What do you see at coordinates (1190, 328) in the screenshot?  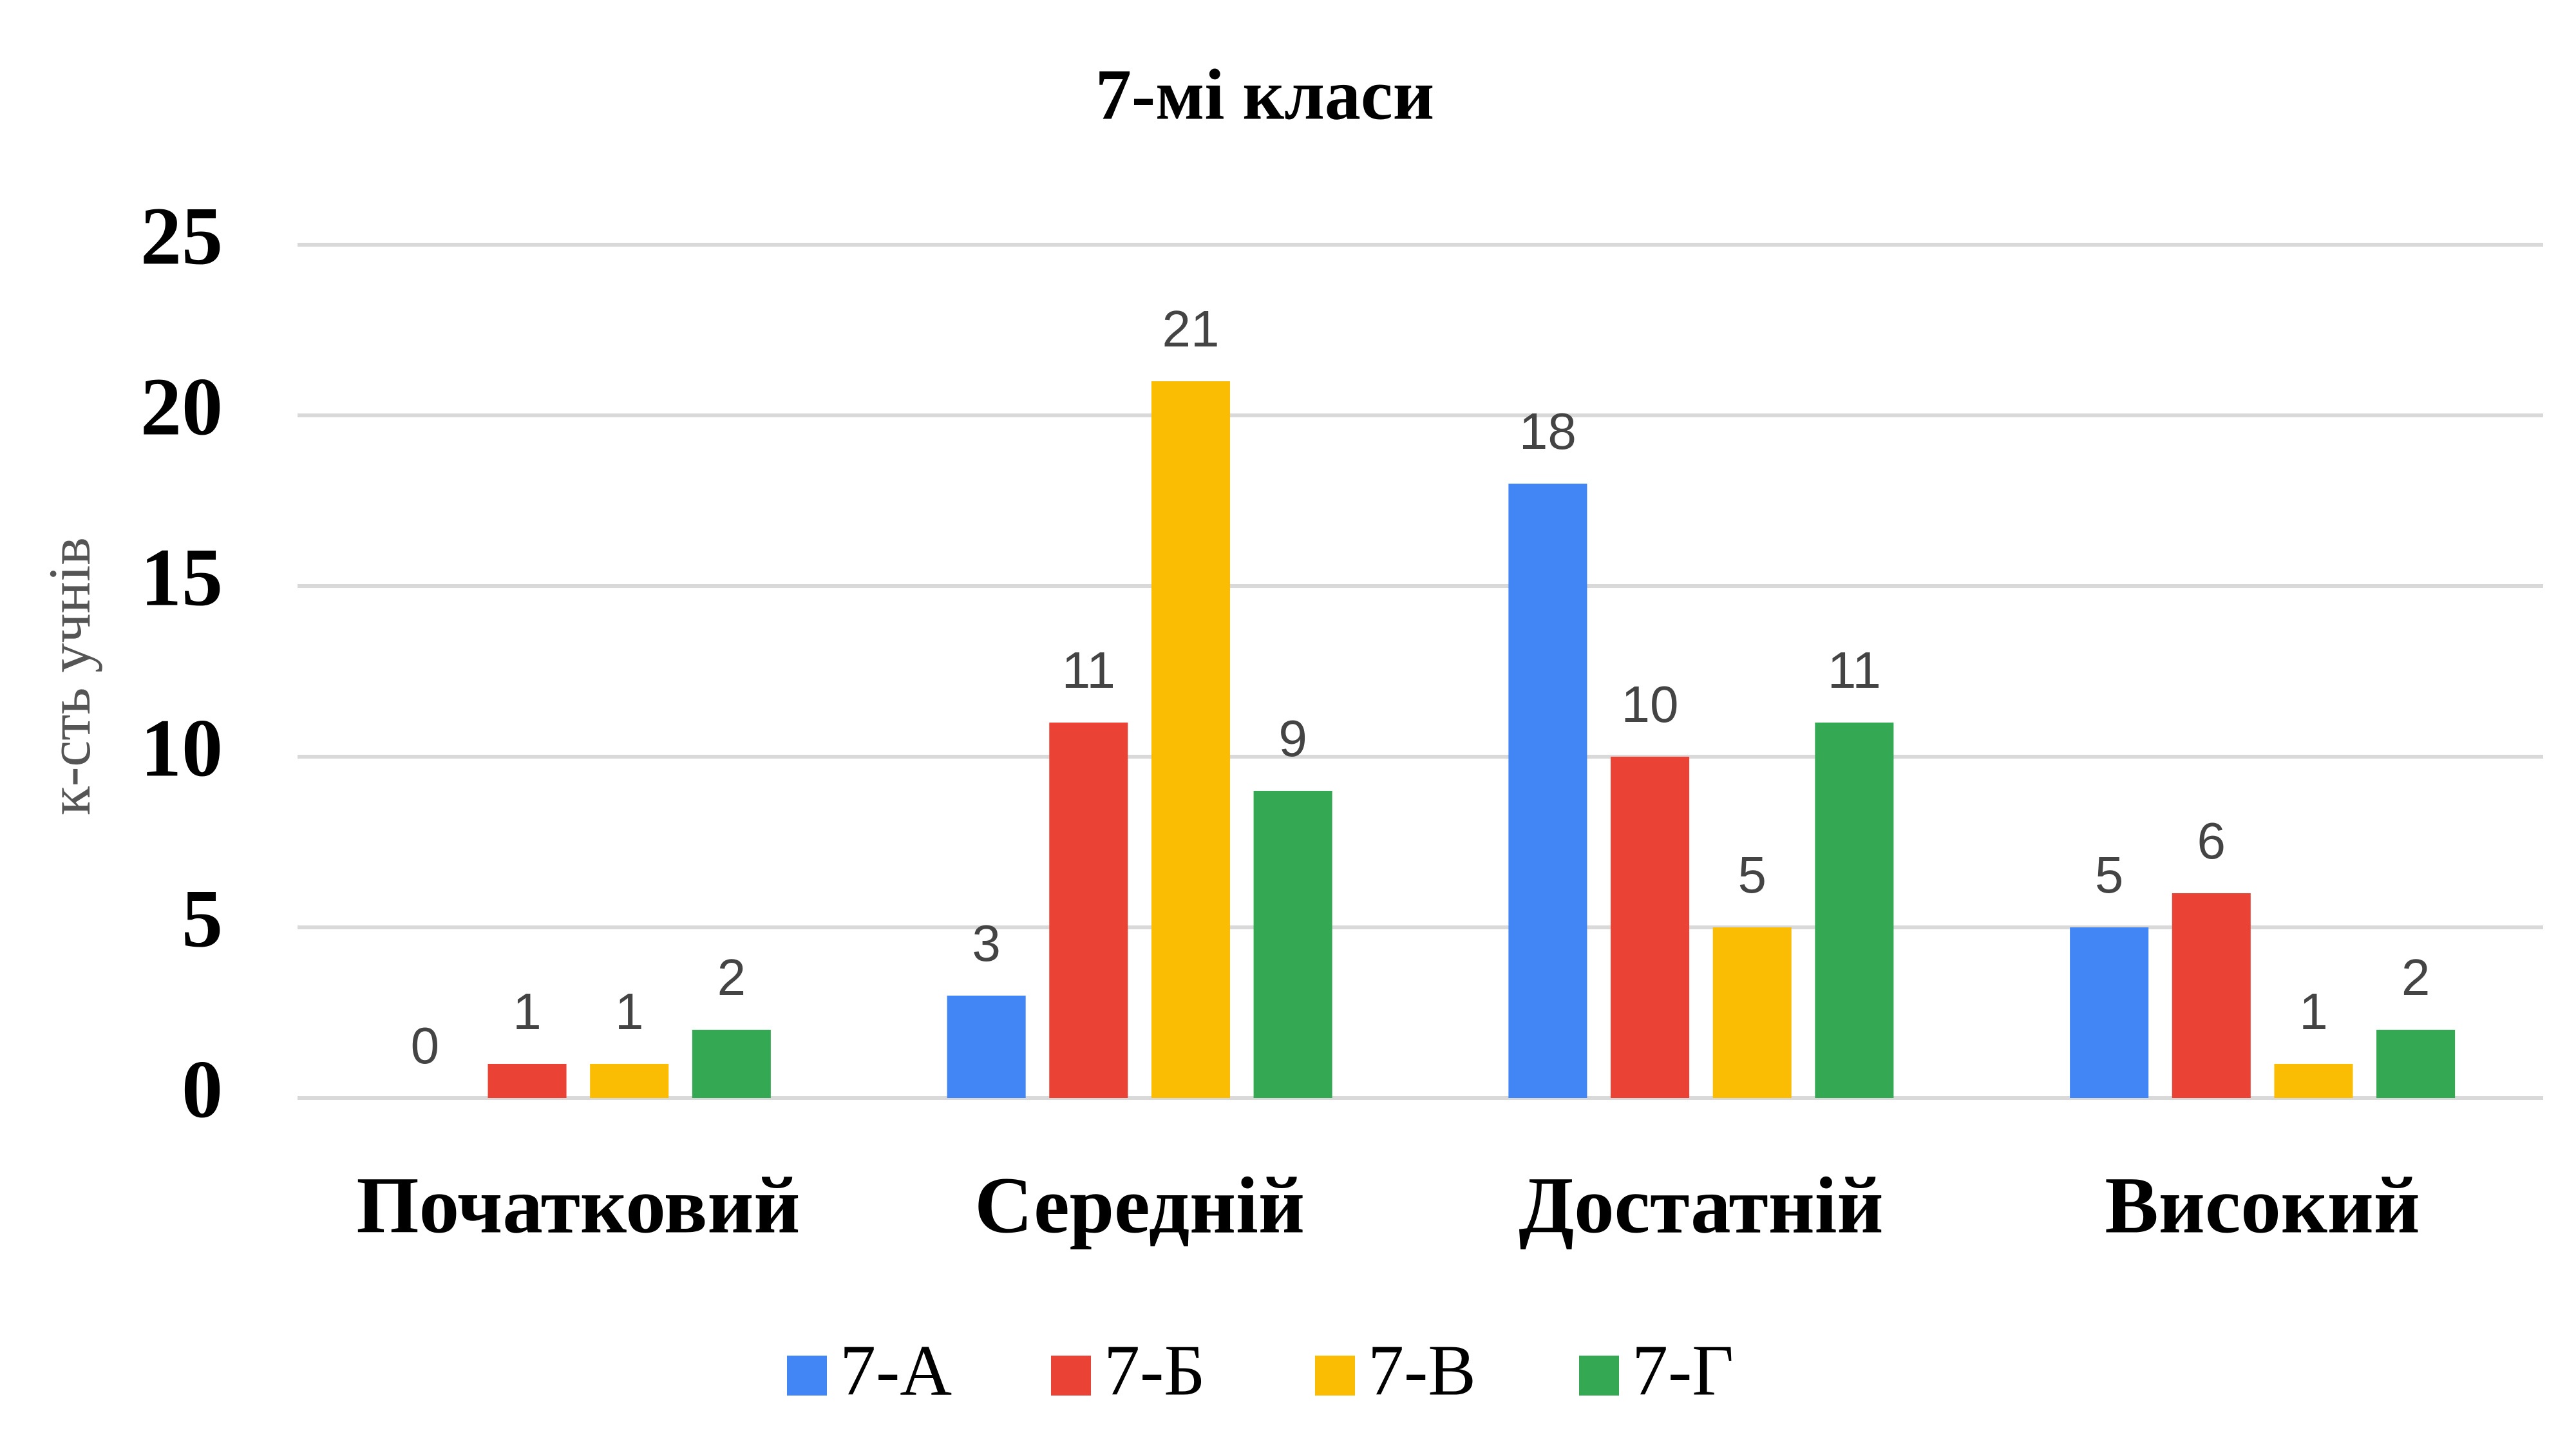 I see `value-label: 21` at bounding box center [1190, 328].